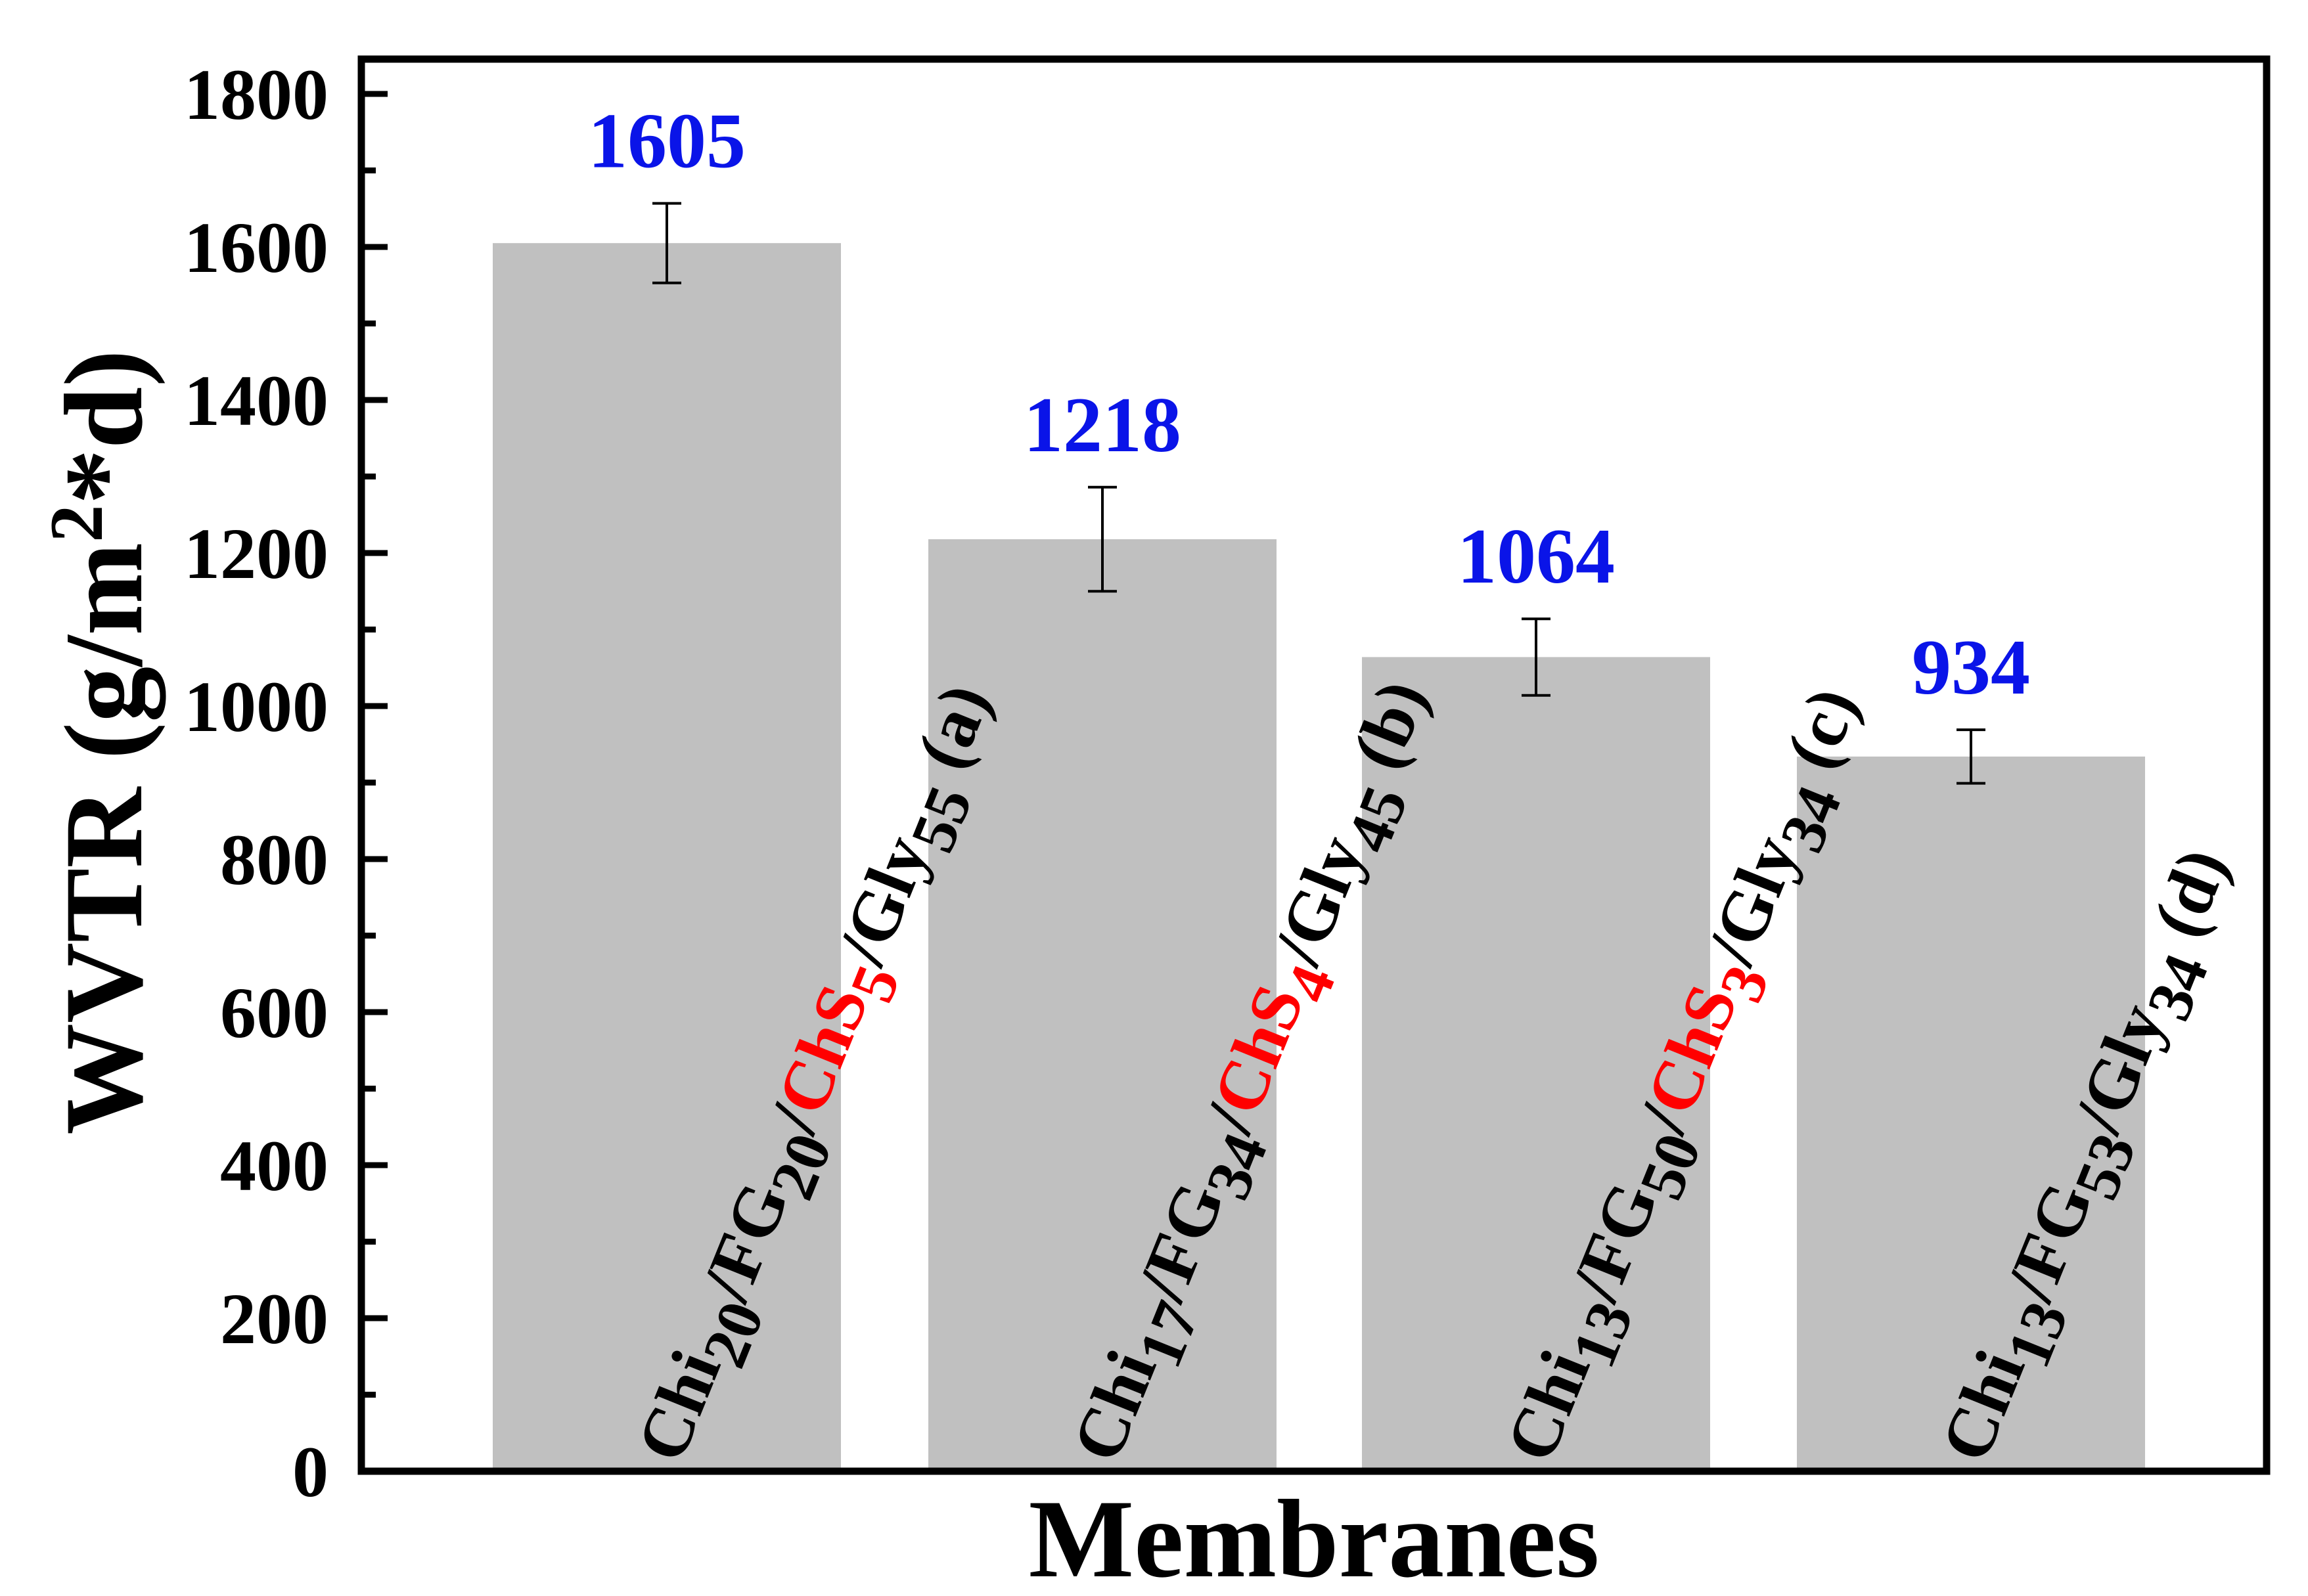  I want to click on y-tick-label: 1000, so click(256, 707).